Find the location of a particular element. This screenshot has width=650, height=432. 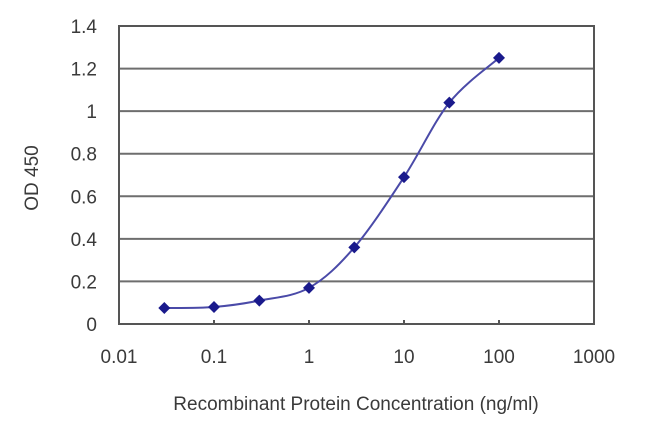

y-tick-label: 1 is located at coordinates (91, 112).